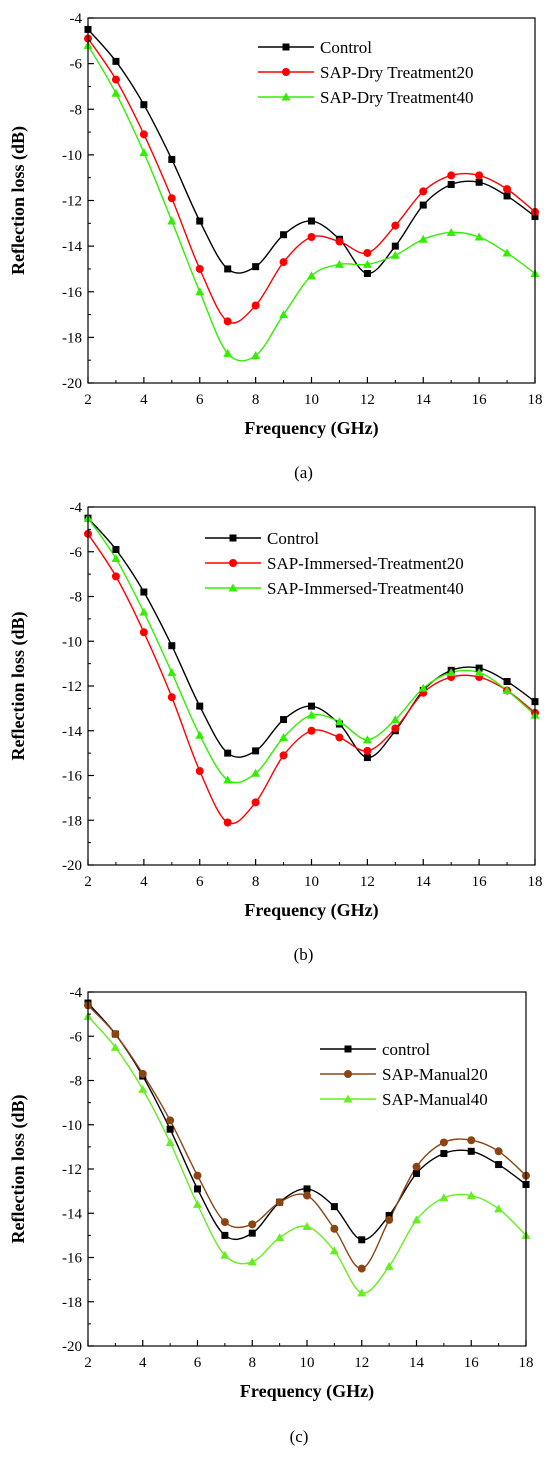 This screenshot has width=550, height=1460. Describe the element at coordinates (526, 1363) in the screenshot. I see `x-tick-label: 18` at that location.